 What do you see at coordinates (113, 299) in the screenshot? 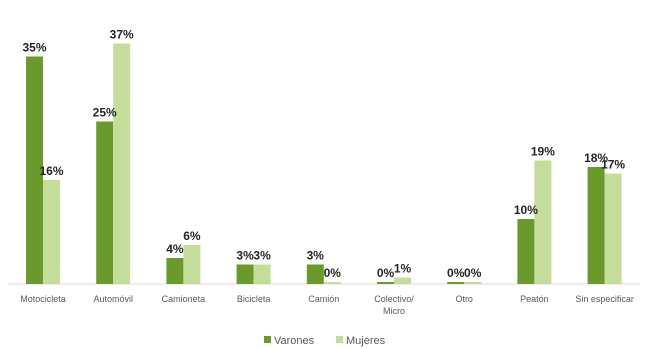
I see `category-label-automovil: Automóvil` at bounding box center [113, 299].